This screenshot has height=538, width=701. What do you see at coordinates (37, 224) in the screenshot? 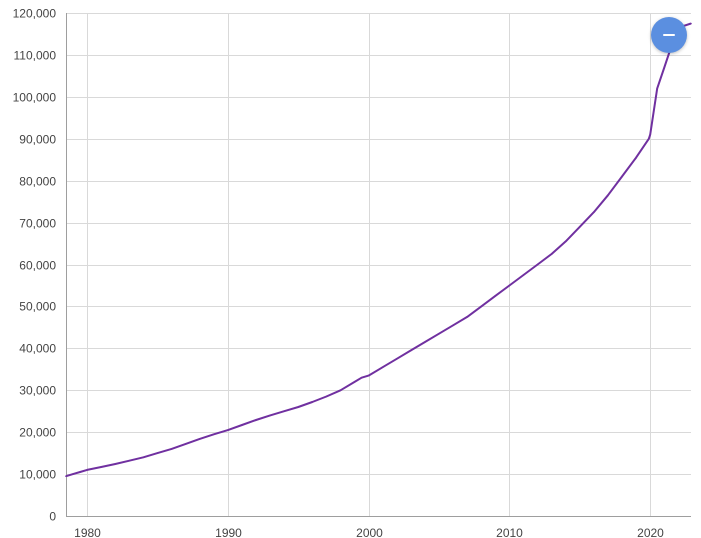
I see `y-tick-label: 70,000` at bounding box center [37, 224].